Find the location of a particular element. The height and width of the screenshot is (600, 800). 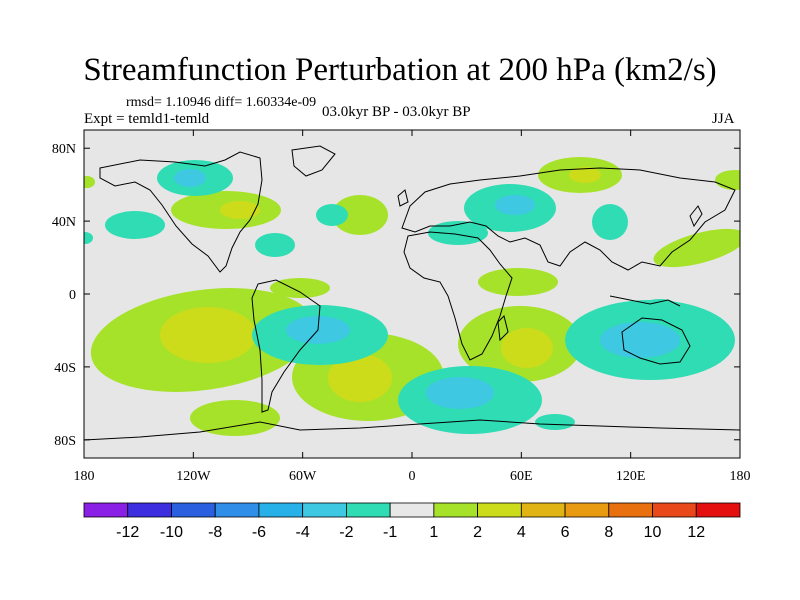

lat-tick-label: 80S is located at coordinates (65, 441).